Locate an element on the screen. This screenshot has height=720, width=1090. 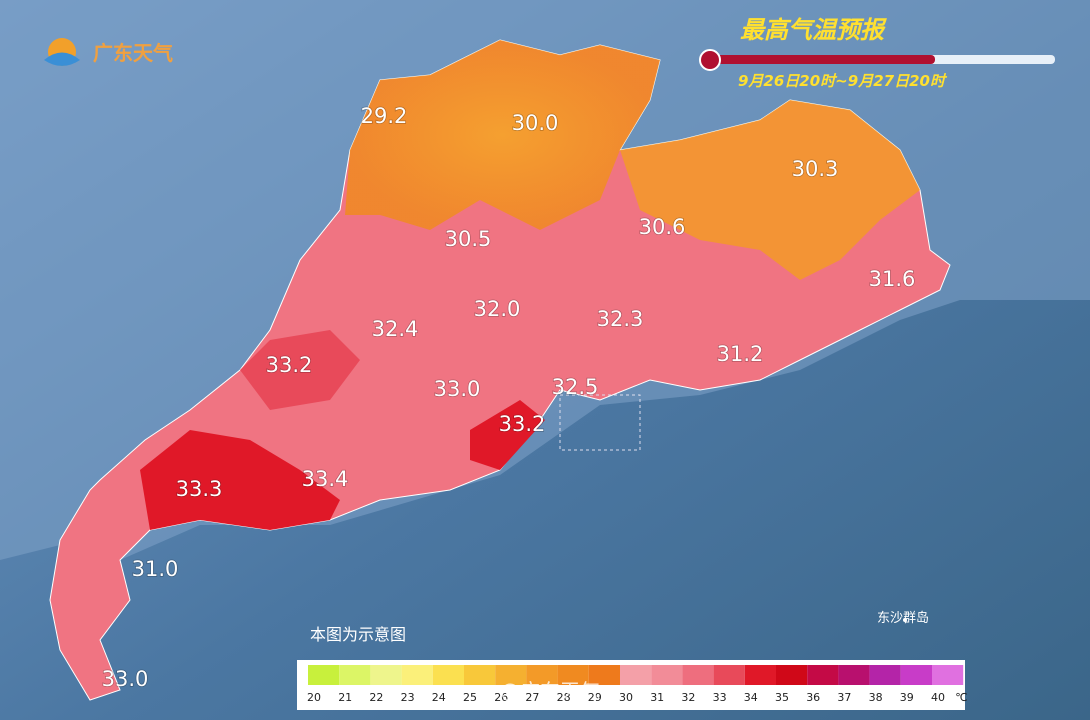
temperature-label: 30.5 is located at coordinates (468, 239).